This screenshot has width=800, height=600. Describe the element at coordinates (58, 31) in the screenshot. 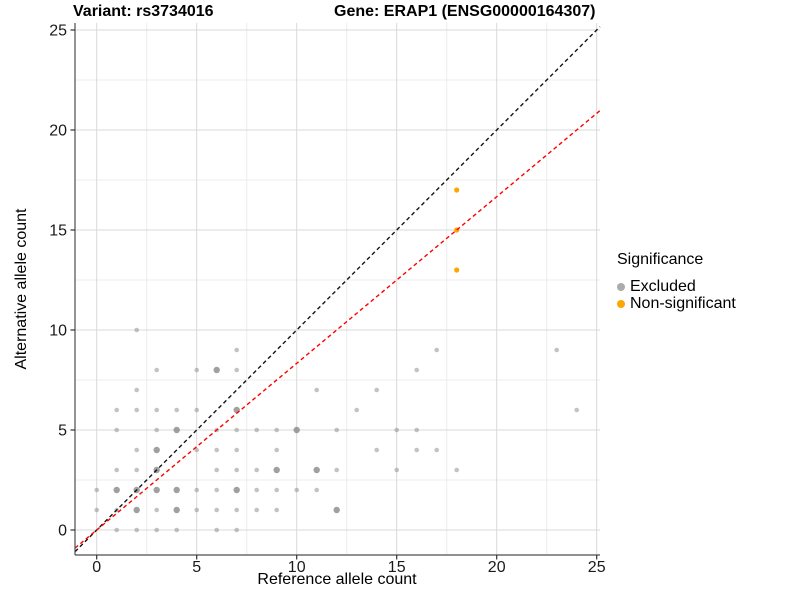

I see `y-tick-label: 25` at that location.